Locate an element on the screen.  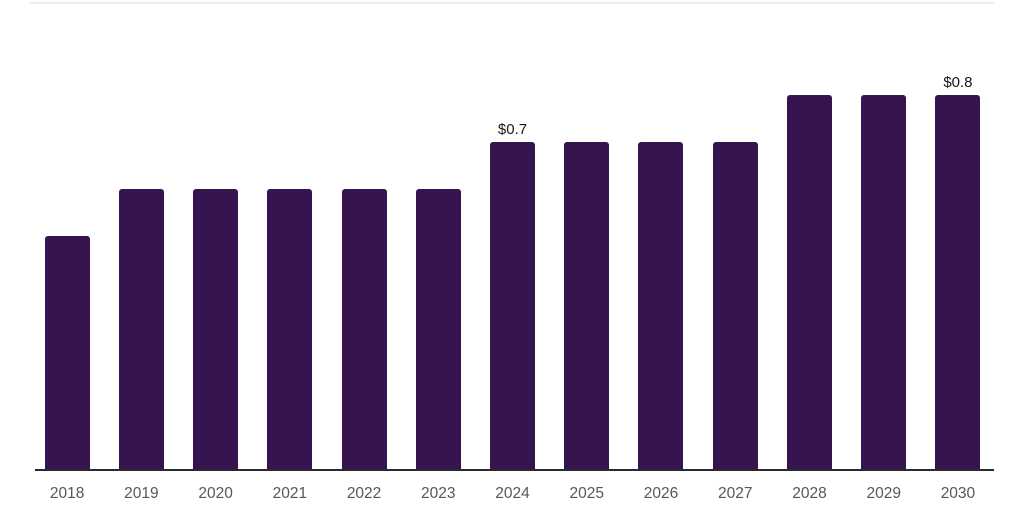
x-tick-label-2025: 2025 is located at coordinates (586, 493).